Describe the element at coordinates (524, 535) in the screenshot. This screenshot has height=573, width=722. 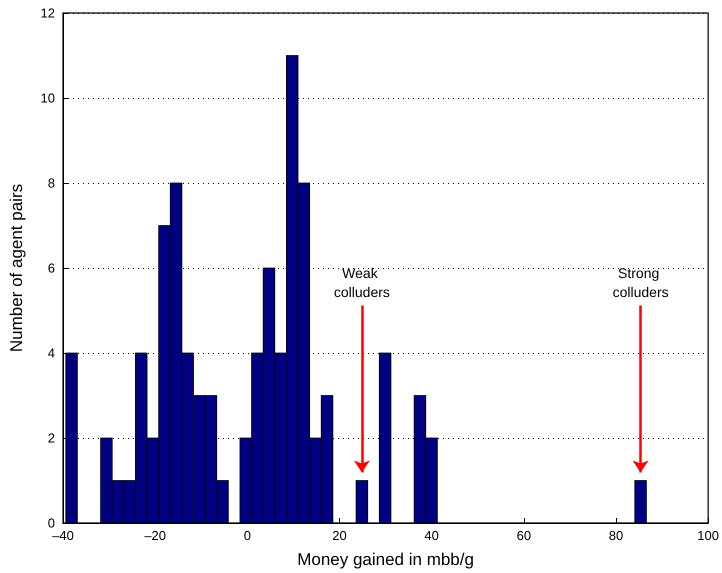
I see `x-tick-label: 60` at that location.